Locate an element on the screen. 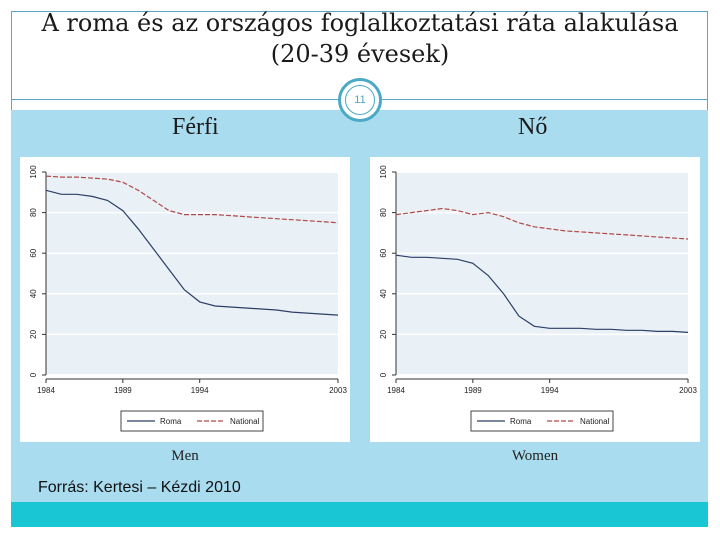 Image resolution: width=720 pixels, height=540 pixels. slide-number-badge: 11 is located at coordinates (360, 100).